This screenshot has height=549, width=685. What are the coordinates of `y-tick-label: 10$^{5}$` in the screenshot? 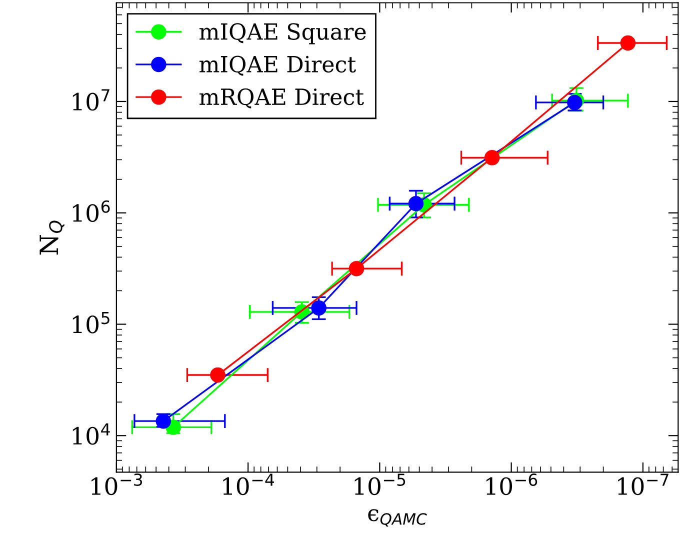 It's located at (91, 323).